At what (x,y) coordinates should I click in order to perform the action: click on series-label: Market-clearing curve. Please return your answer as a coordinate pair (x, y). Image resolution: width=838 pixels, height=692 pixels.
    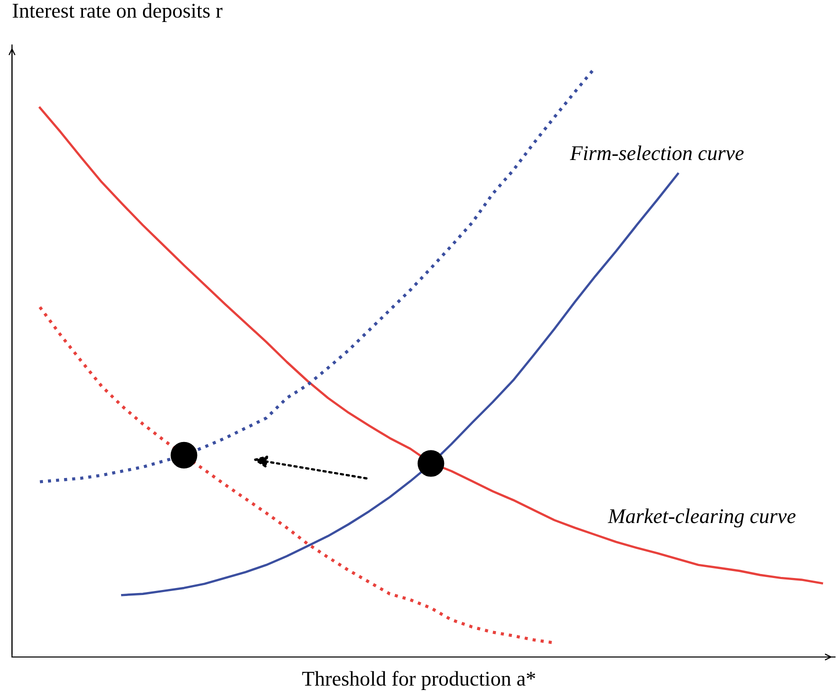
    Looking at the image, I should click on (702, 518).